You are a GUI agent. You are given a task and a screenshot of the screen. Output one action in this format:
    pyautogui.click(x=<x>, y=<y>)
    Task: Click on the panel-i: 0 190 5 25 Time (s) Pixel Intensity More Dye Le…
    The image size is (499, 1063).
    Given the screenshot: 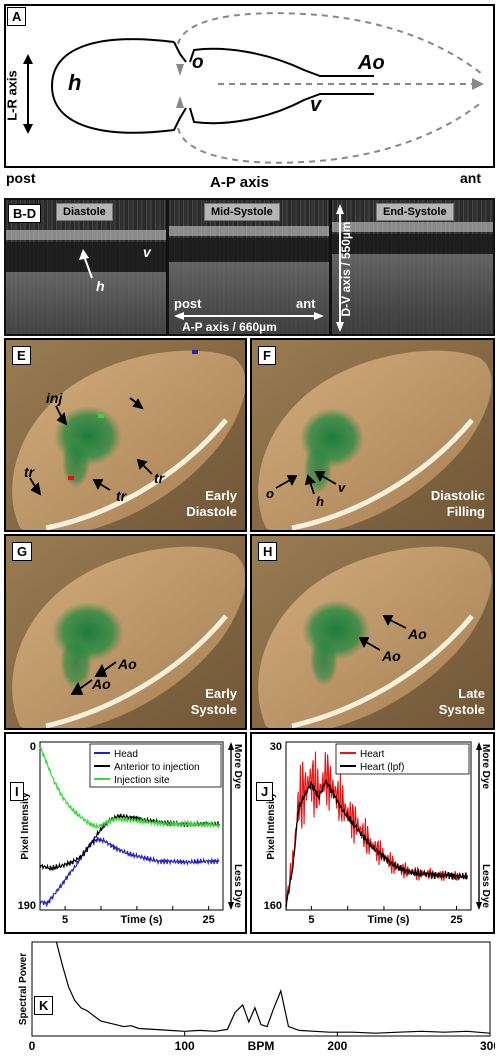 What is the action you would take?
    pyautogui.click(x=125, y=833)
    